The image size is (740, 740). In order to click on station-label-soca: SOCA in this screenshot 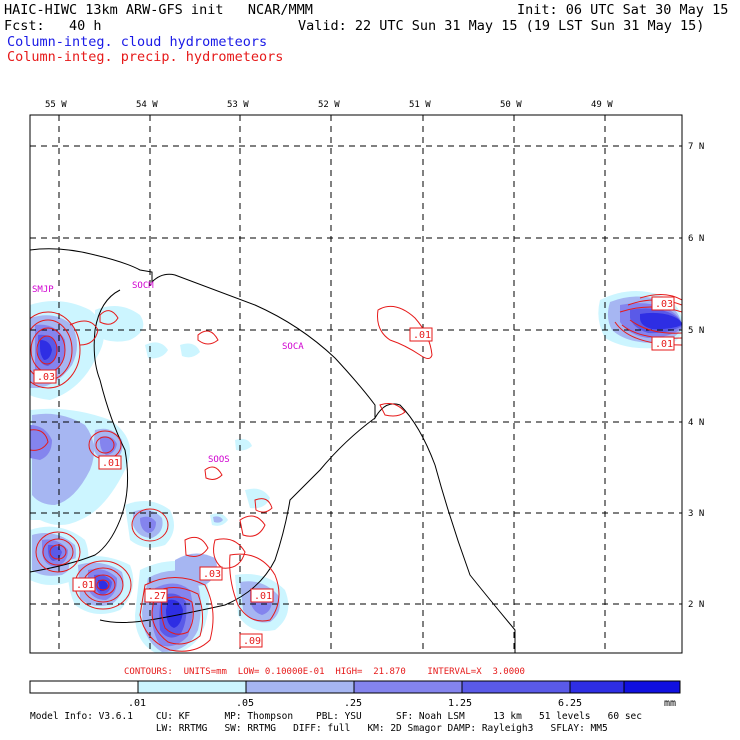, I will do `click(293, 347)`.